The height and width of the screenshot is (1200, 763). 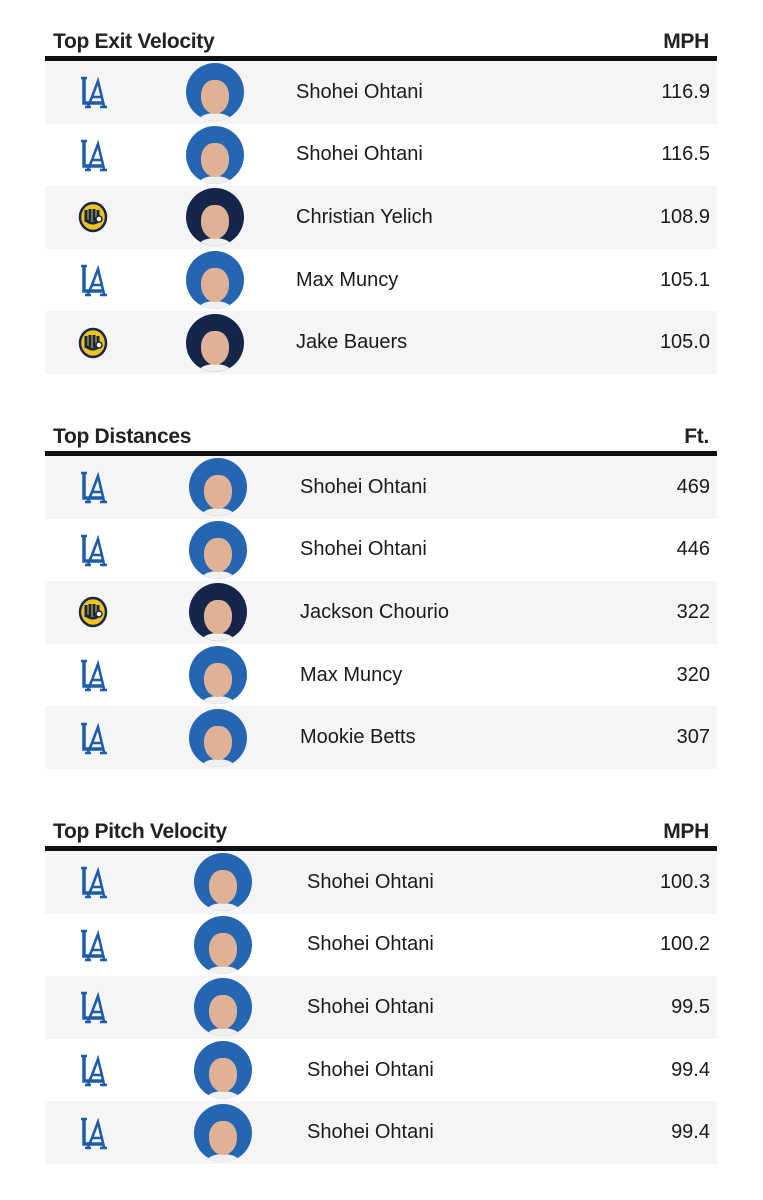 What do you see at coordinates (140, 831) in the screenshot?
I see `section-title: Top Pitch Velocity` at bounding box center [140, 831].